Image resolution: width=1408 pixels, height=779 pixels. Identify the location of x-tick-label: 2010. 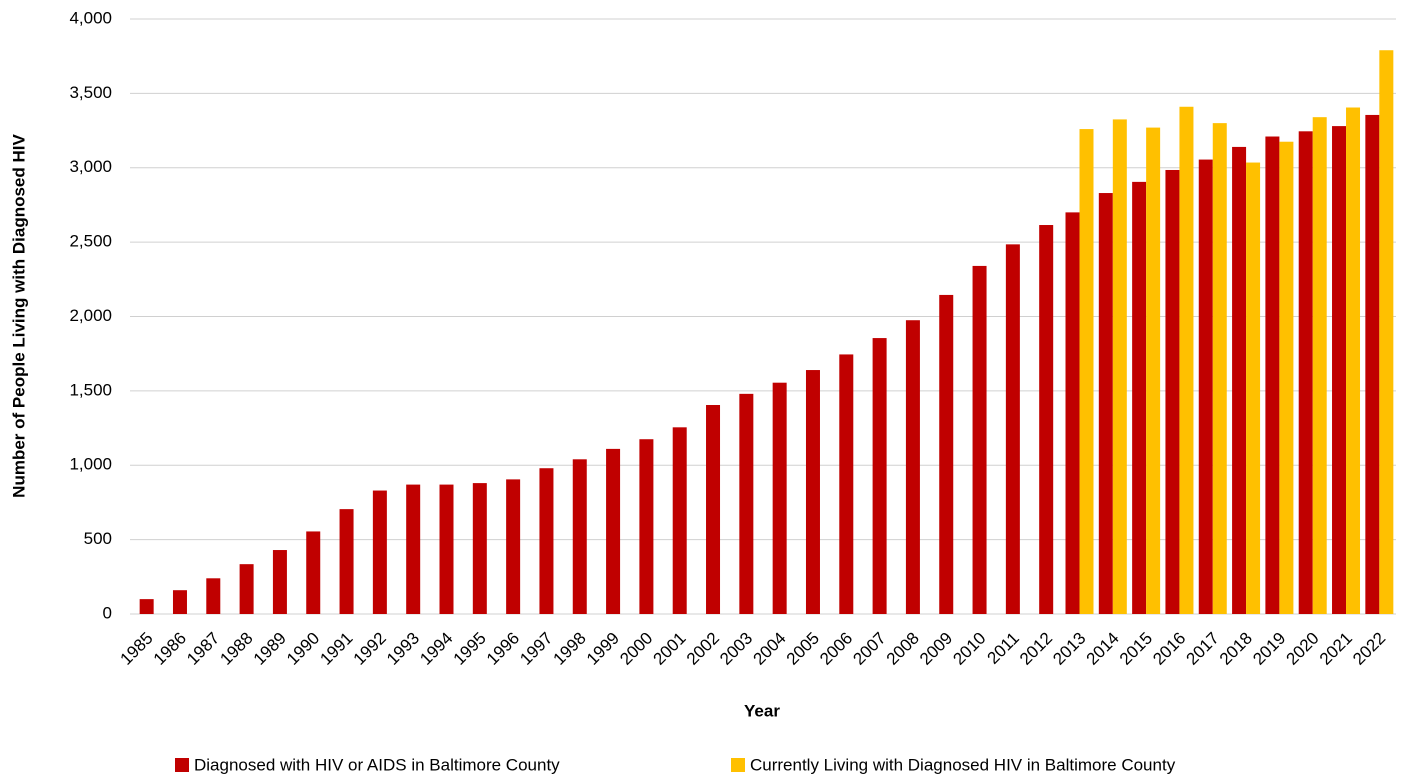
(969, 649).